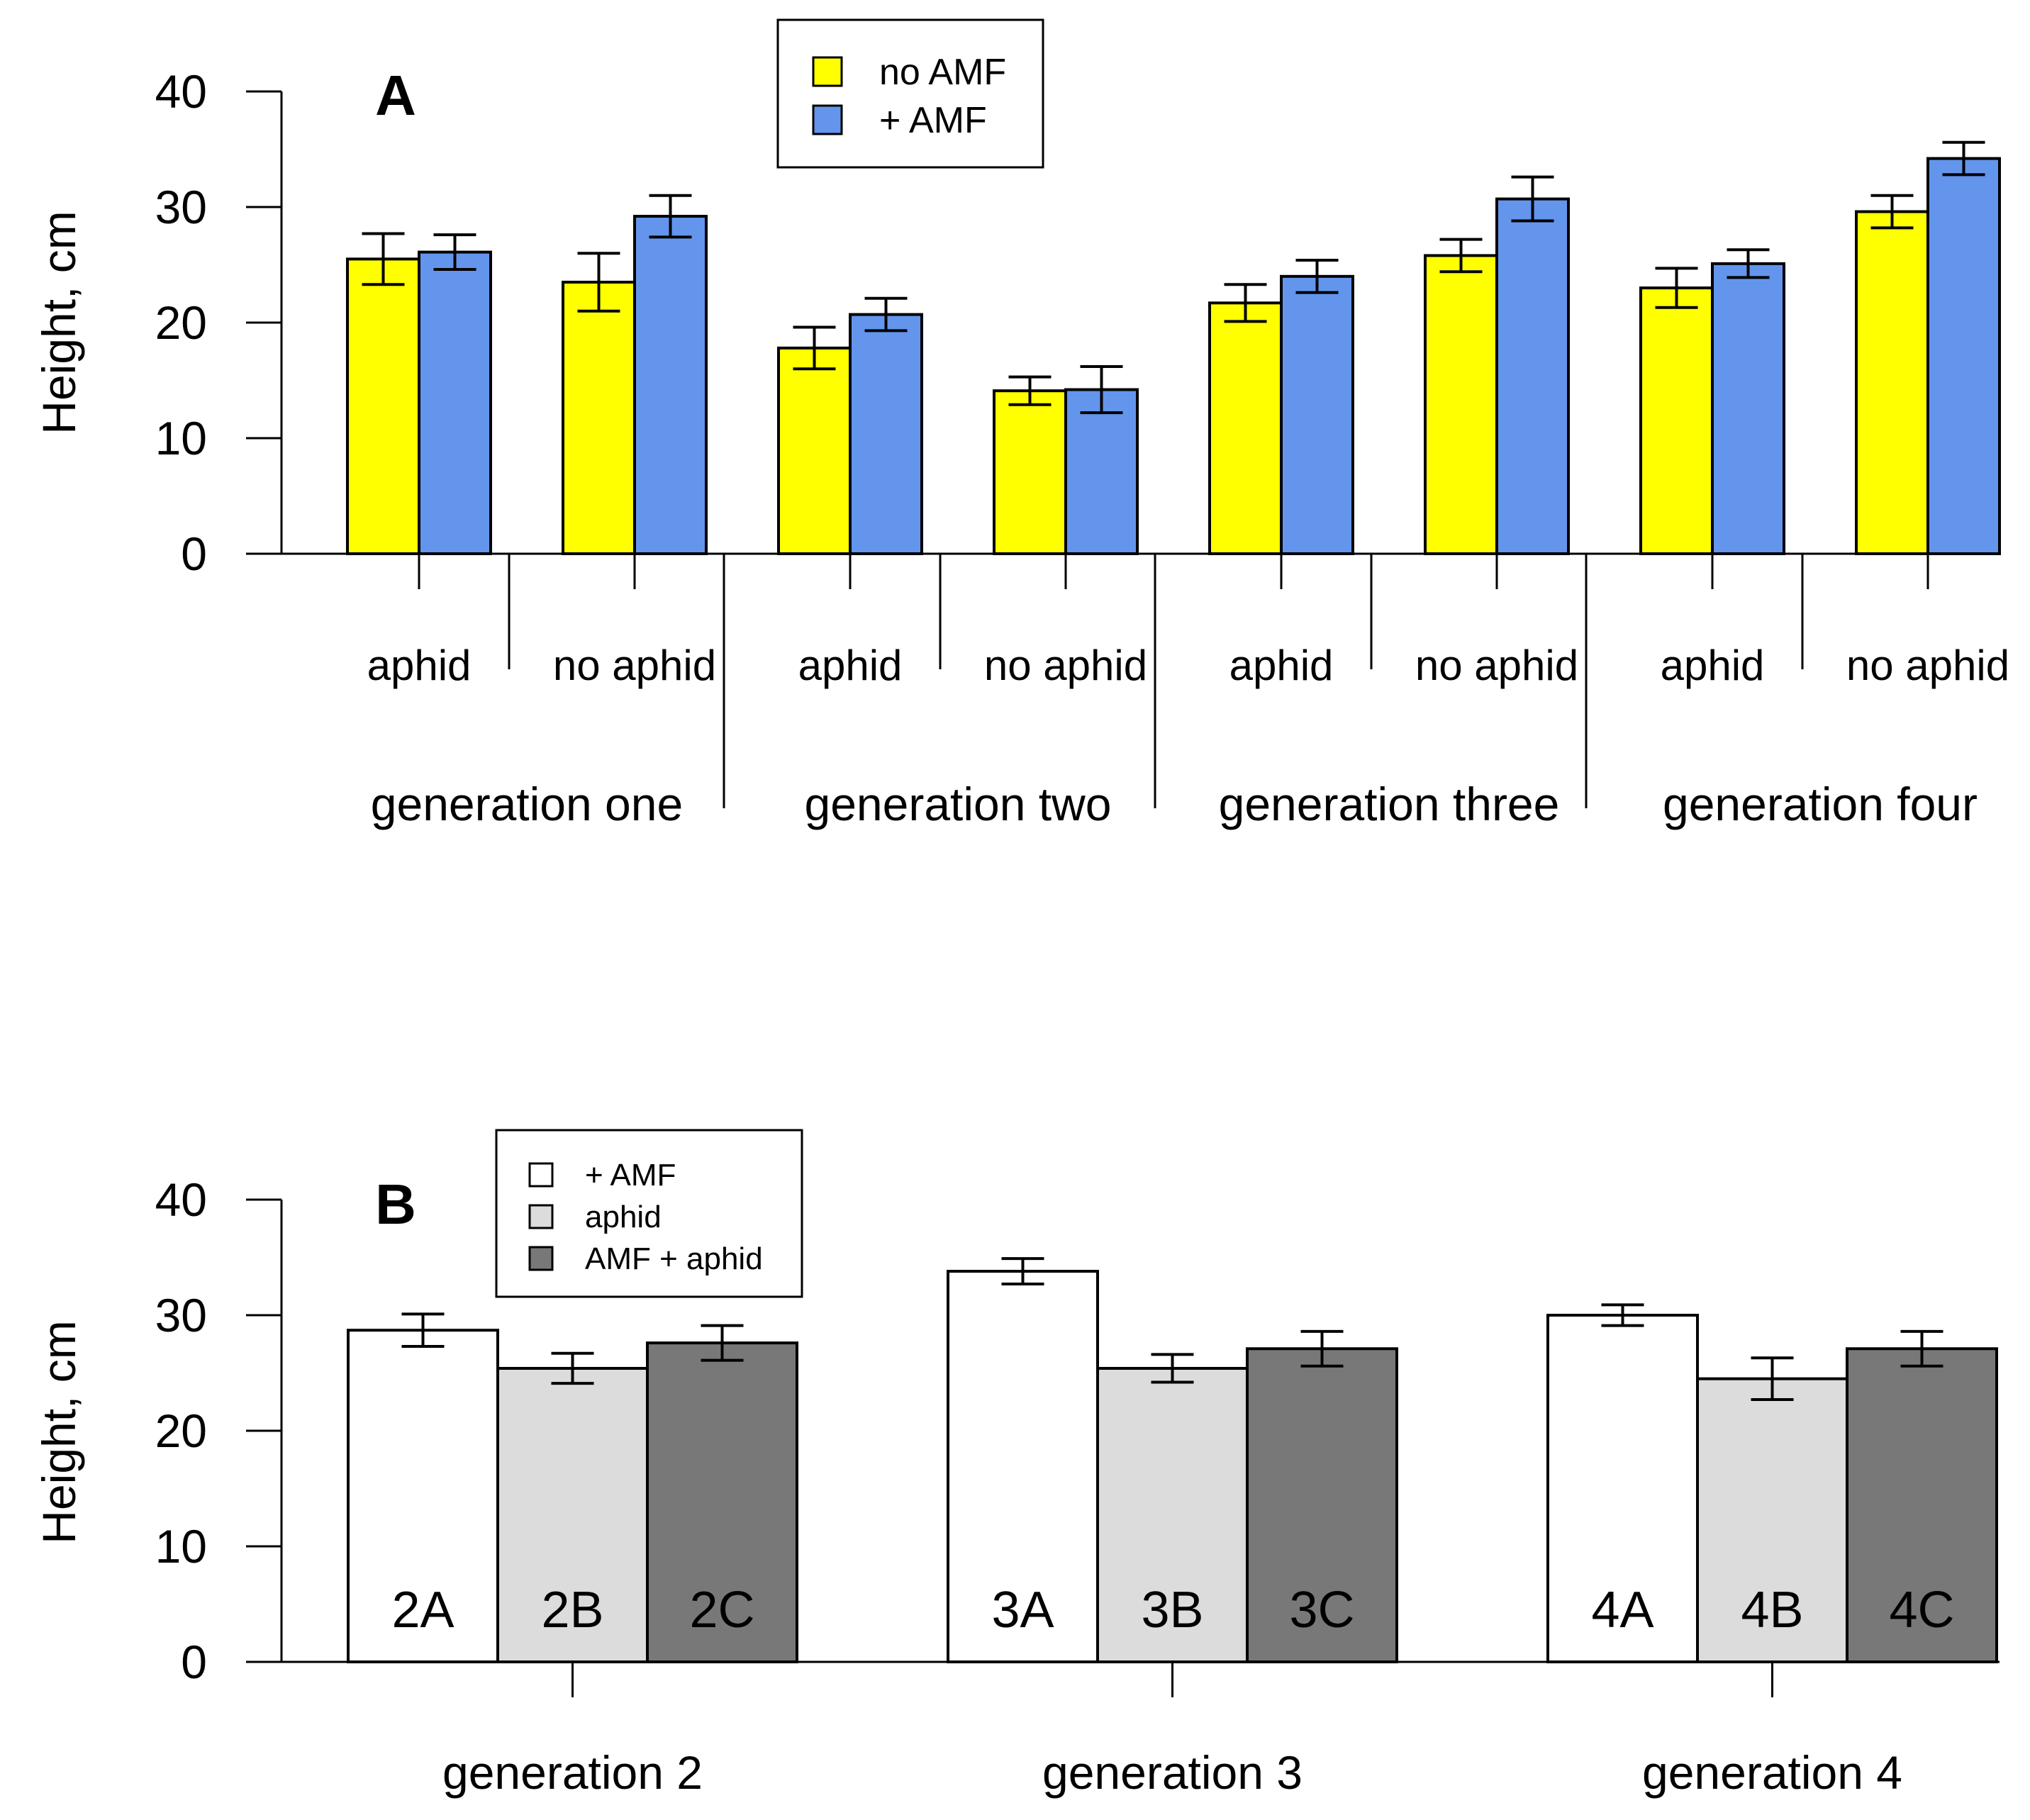 This screenshot has height=1820, width=2030. I want to click on bar-generation-three-no-aphid-no-amf, so click(1461, 404).